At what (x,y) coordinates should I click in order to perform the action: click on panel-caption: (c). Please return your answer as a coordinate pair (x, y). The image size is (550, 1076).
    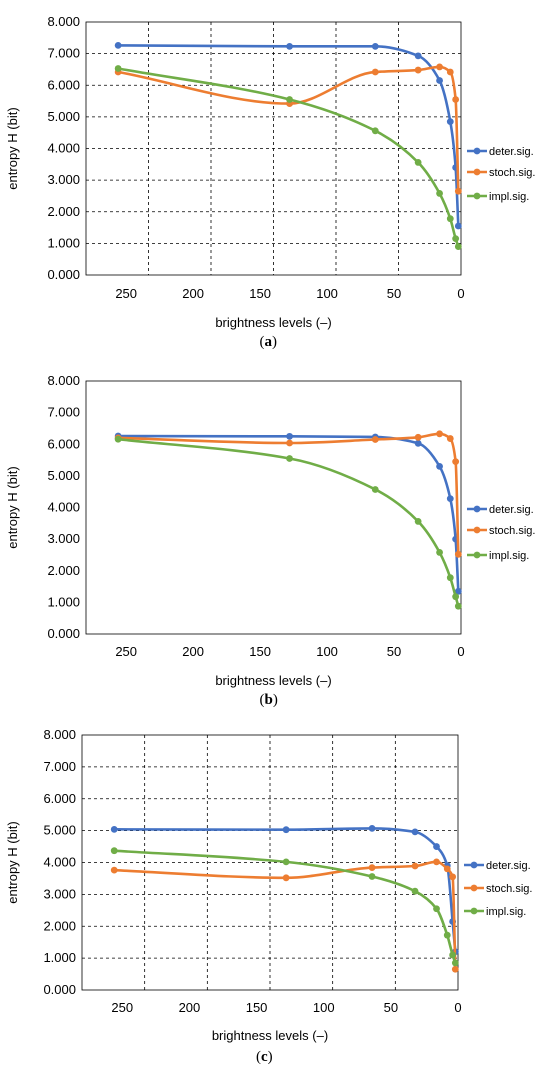
    Looking at the image, I should click on (264, 1057).